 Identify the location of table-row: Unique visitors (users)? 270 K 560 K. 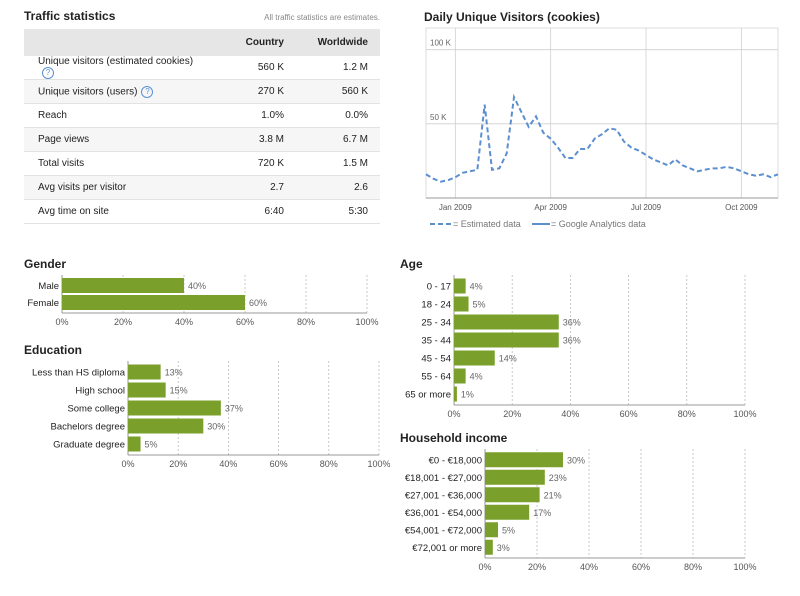
(202, 91).